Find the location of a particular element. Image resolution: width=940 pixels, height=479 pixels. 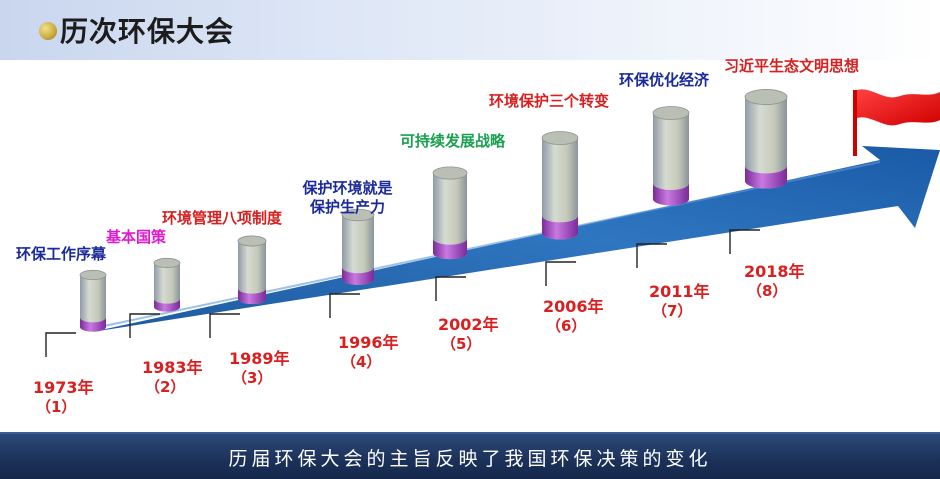

milestone-index: （6） is located at coordinates (566, 326).